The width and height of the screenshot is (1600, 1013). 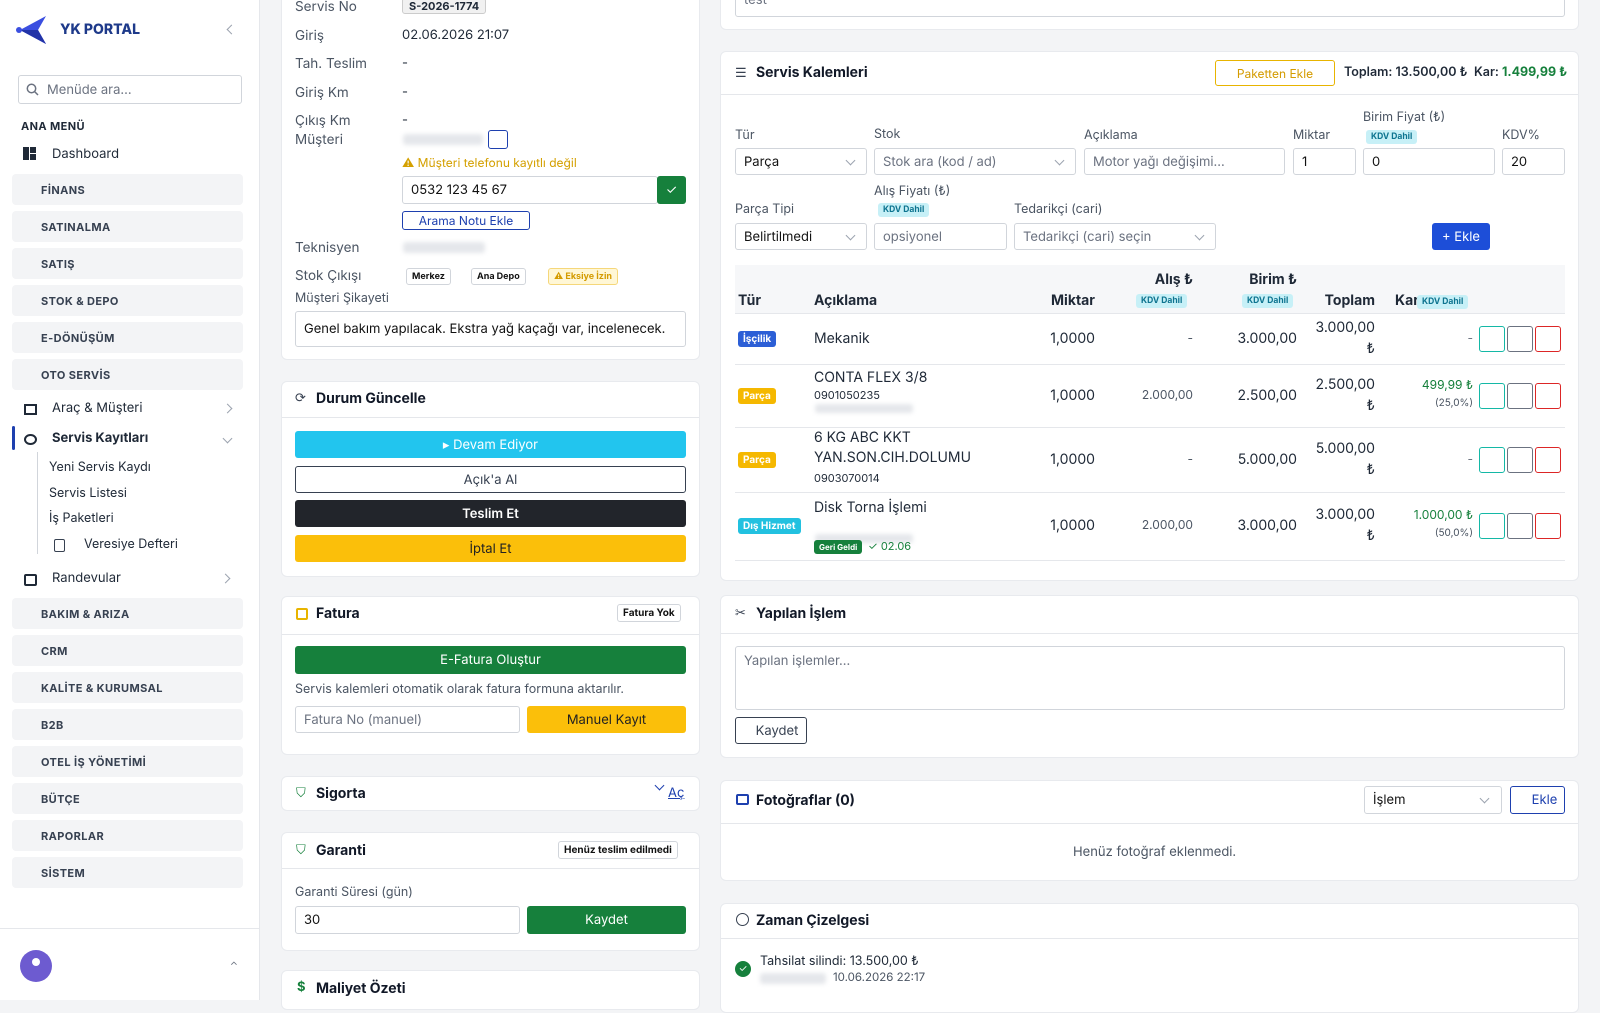 What do you see at coordinates (1537, 800) in the screenshot?
I see `photo-add: Ekle` at bounding box center [1537, 800].